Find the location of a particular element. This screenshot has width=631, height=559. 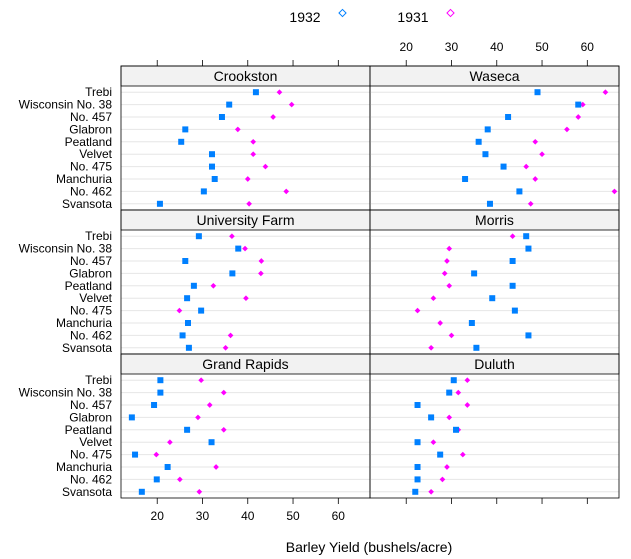

strip-label: University Farm is located at coordinates (245, 220).